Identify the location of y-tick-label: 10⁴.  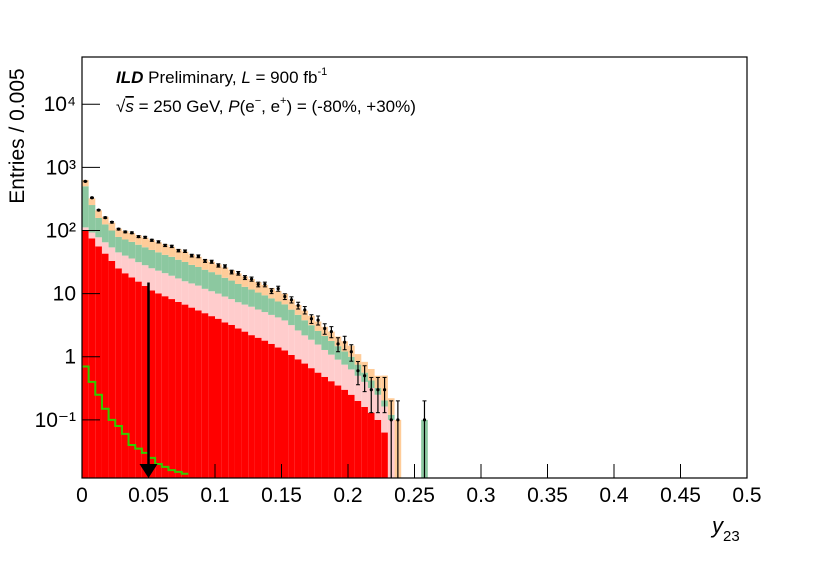
(60, 104).